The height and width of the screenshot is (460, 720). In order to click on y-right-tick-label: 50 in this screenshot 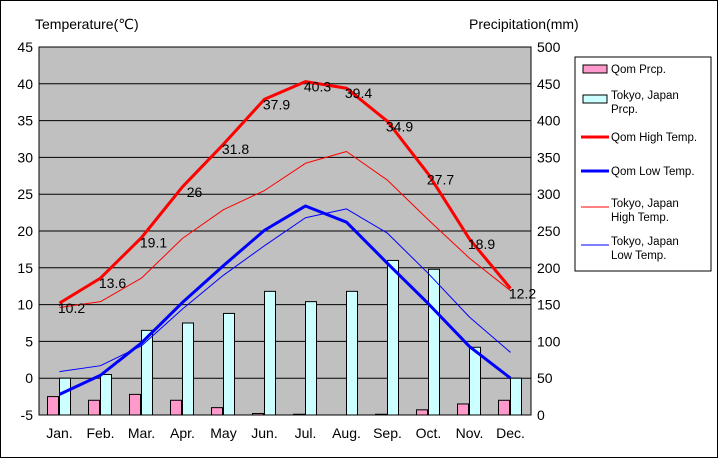, I will do `click(545, 378)`.